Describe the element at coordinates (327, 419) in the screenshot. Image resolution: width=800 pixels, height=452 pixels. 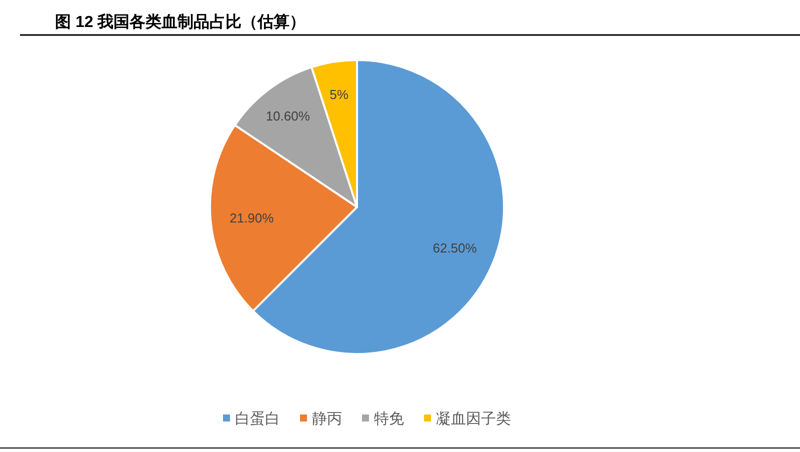
I see `legend-label: 静丙` at that location.